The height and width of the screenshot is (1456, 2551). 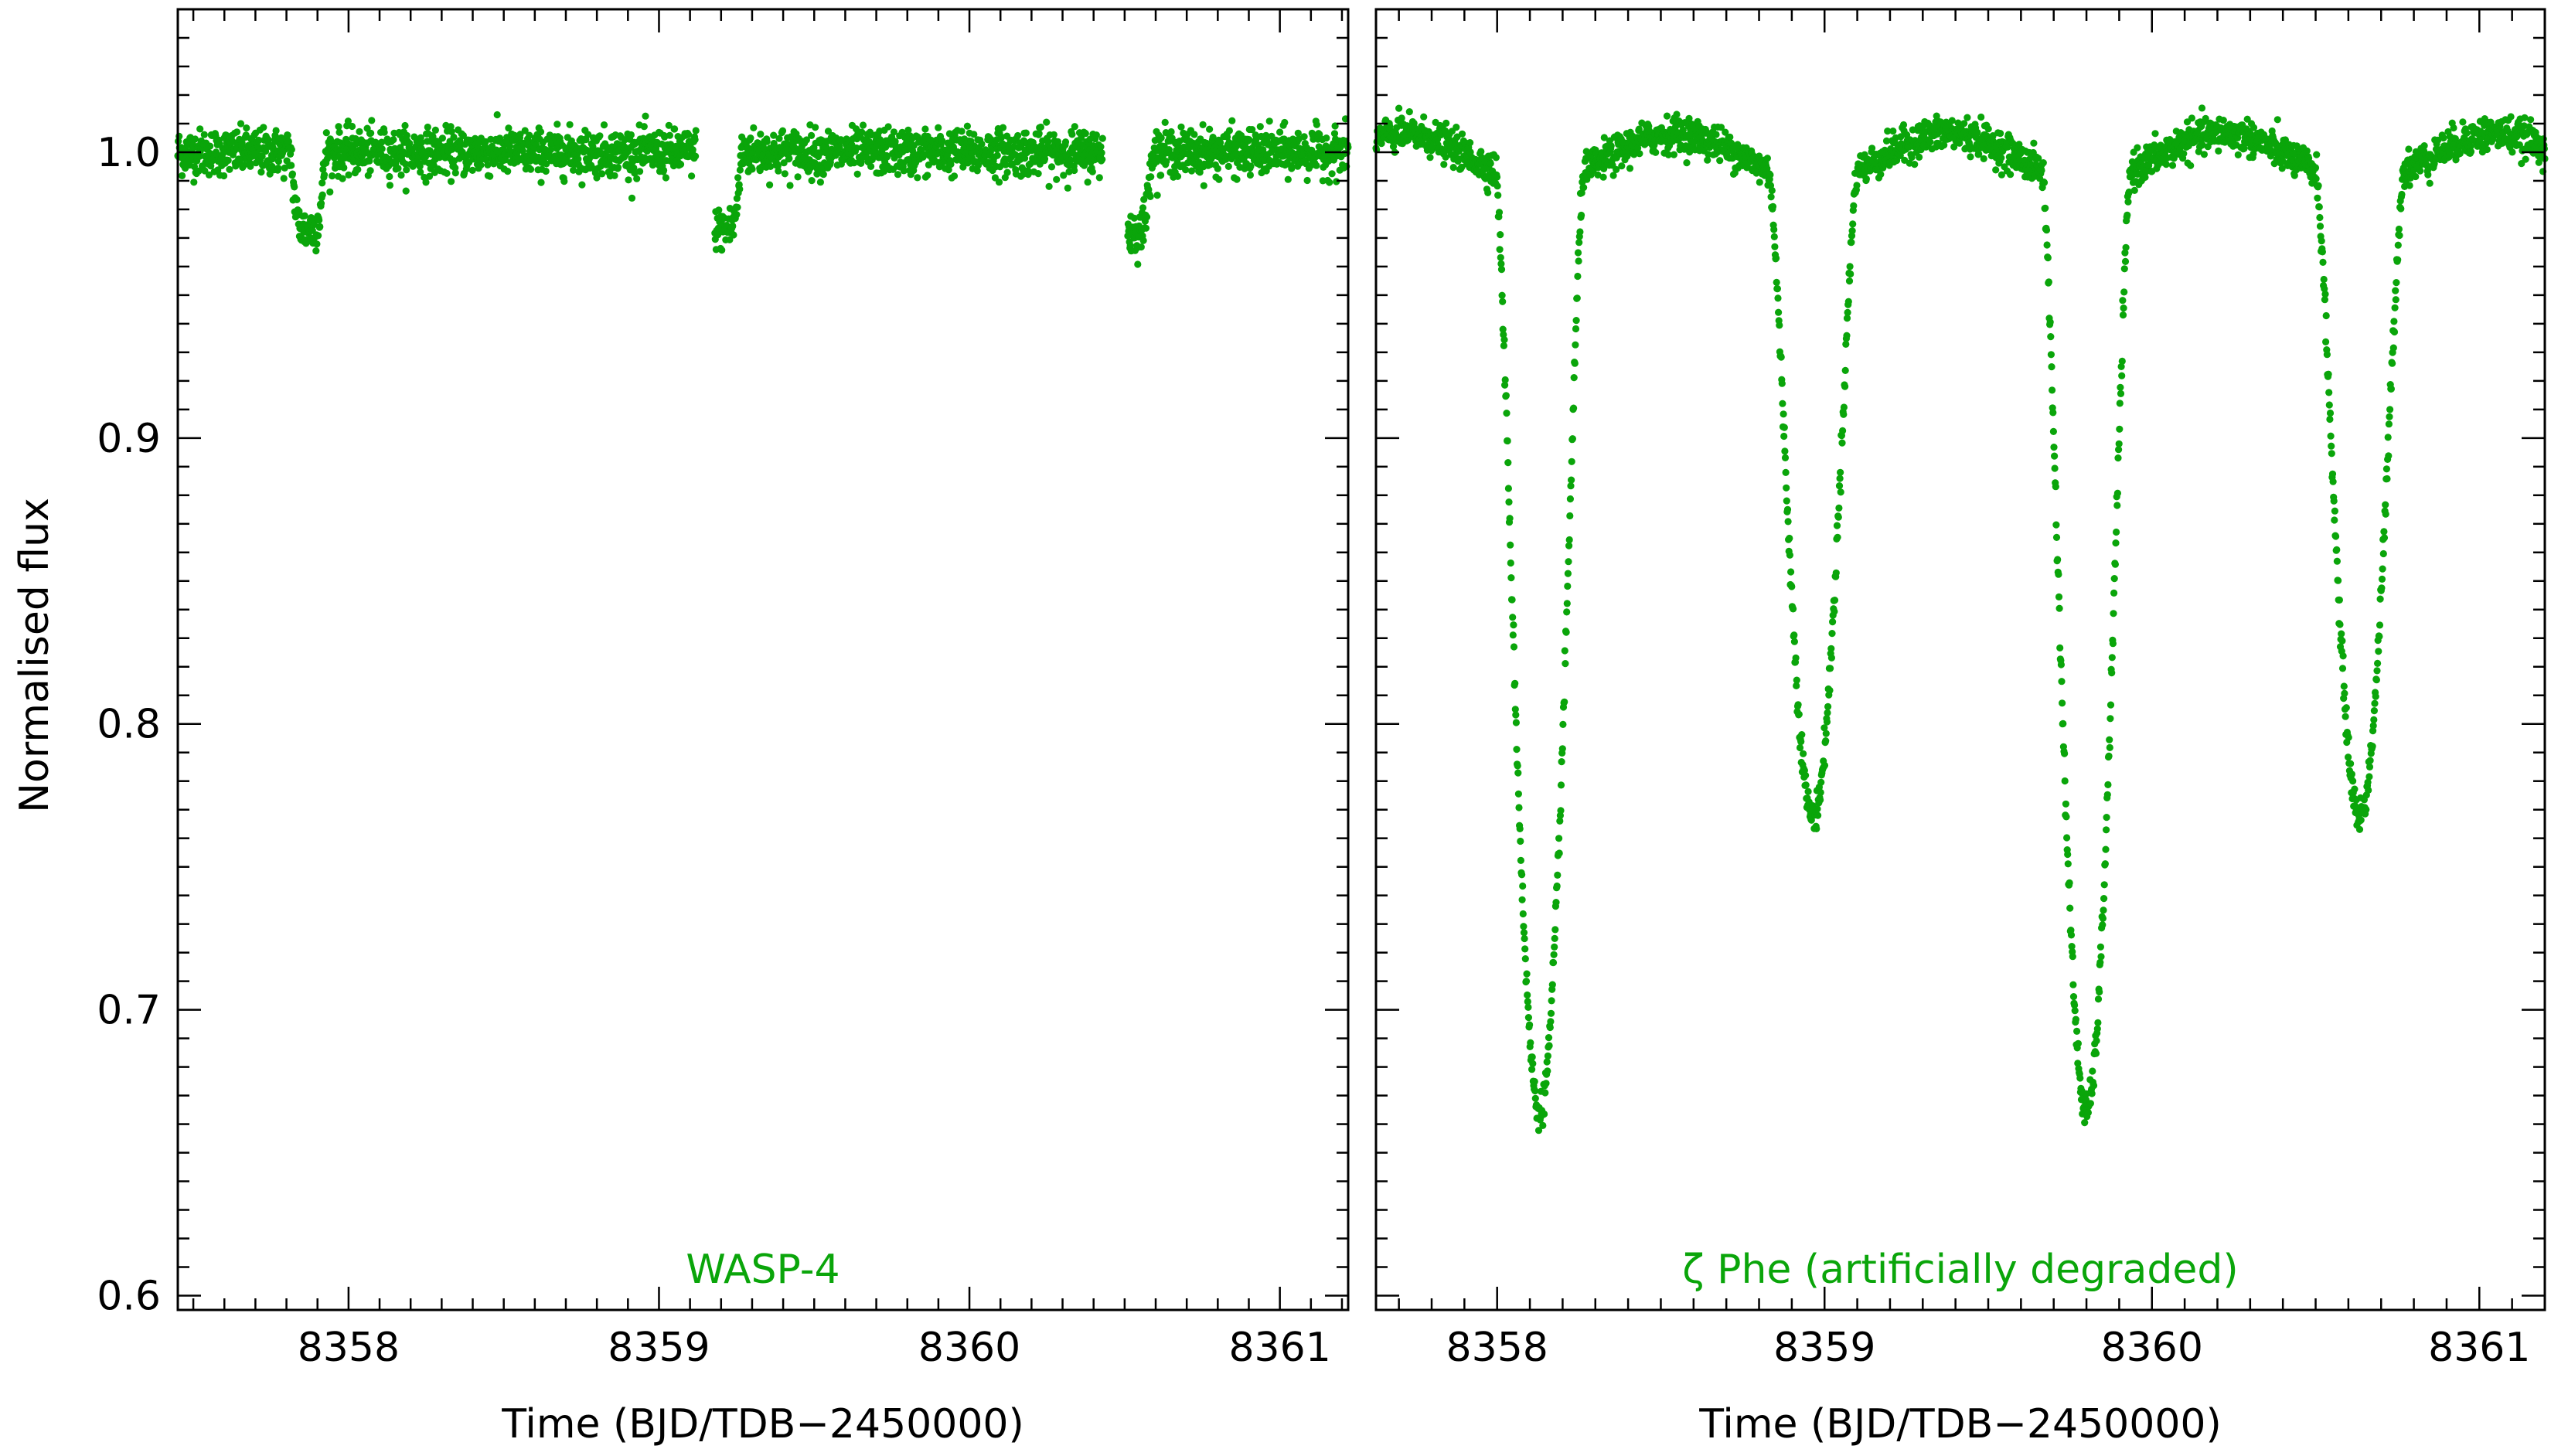 I want to click on y-tick-label: 0.8, so click(x=129, y=725).